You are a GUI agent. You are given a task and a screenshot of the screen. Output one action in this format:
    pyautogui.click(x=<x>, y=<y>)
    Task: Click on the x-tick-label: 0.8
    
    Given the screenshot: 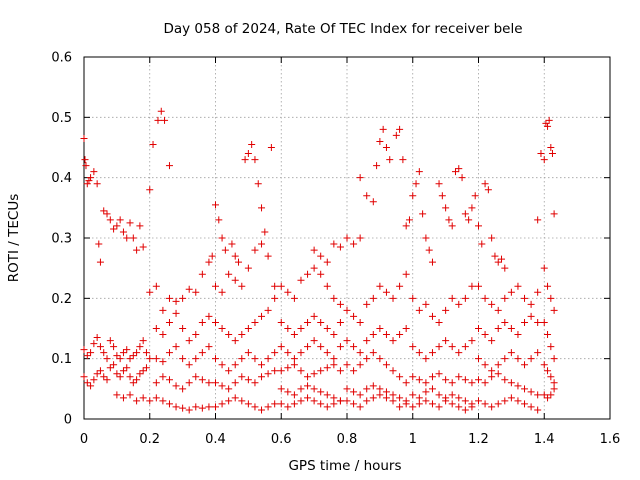 What is the action you would take?
    pyautogui.click(x=347, y=439)
    